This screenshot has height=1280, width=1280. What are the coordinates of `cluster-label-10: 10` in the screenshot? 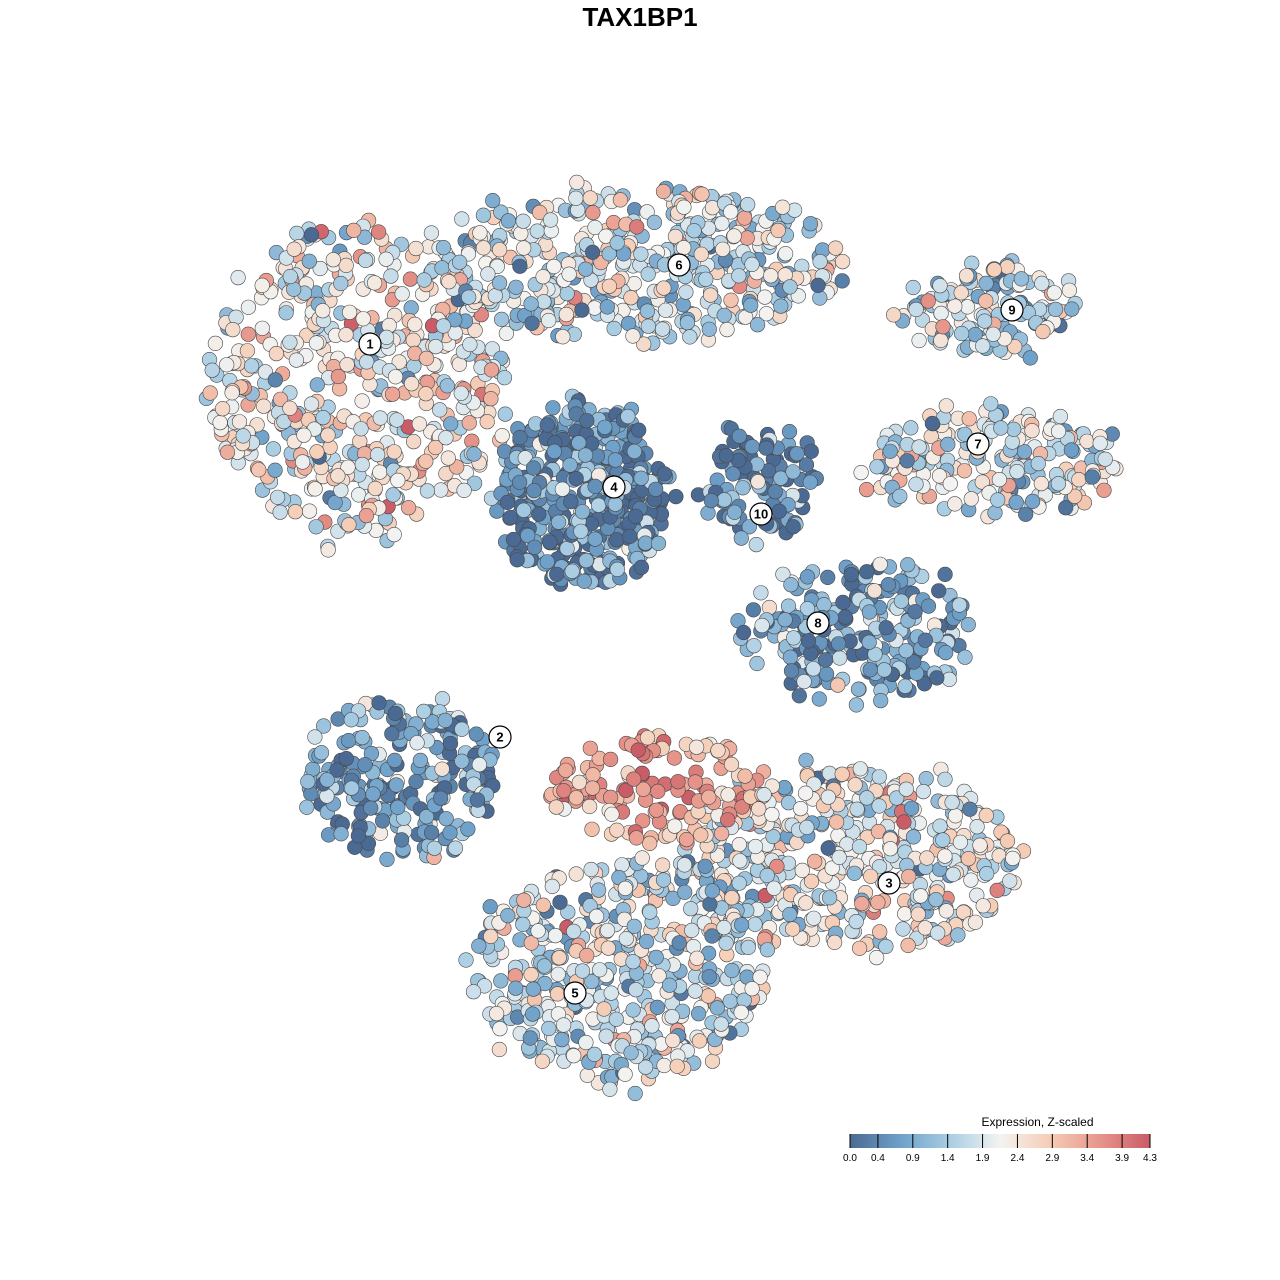 It's located at (761, 514).